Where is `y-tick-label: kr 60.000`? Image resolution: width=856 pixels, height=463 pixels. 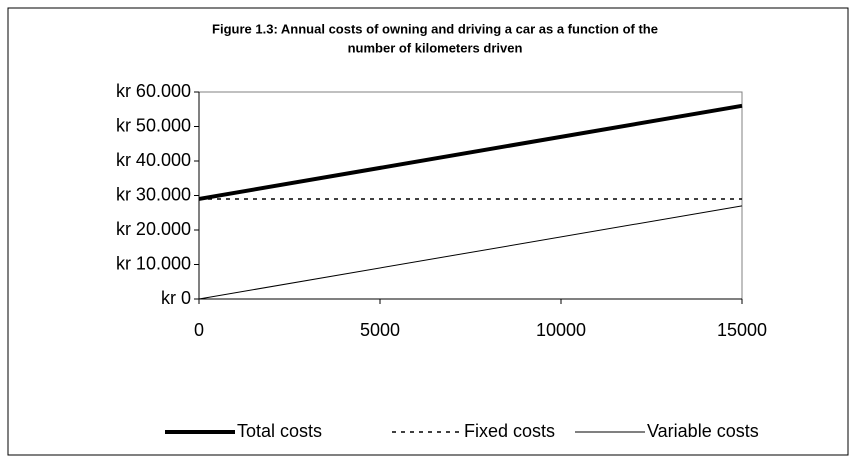 y-tick-label: kr 60.000 is located at coordinates (153, 91).